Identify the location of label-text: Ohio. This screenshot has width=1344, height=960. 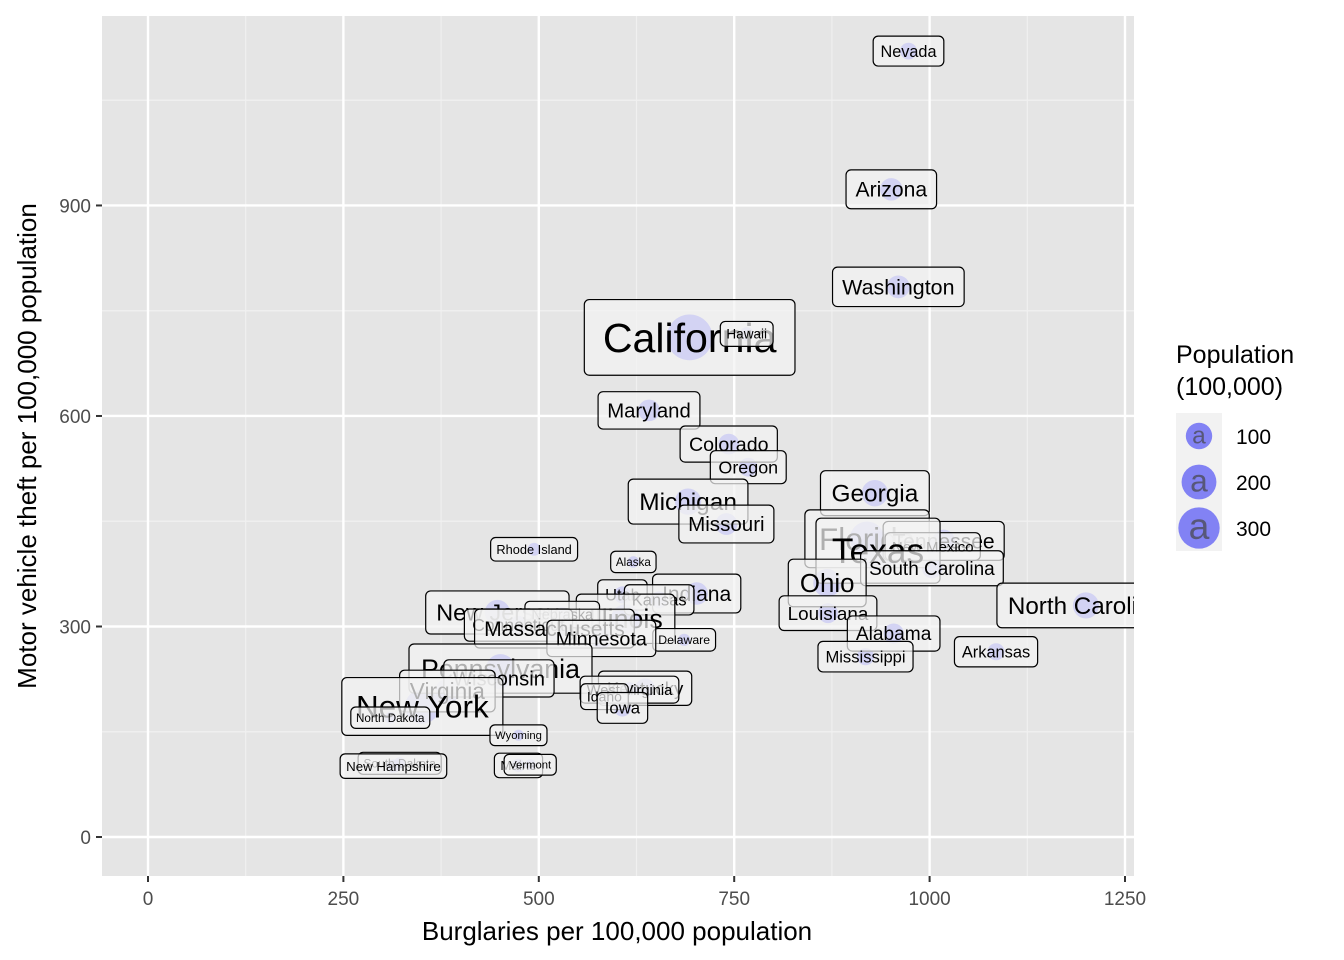
(827, 584).